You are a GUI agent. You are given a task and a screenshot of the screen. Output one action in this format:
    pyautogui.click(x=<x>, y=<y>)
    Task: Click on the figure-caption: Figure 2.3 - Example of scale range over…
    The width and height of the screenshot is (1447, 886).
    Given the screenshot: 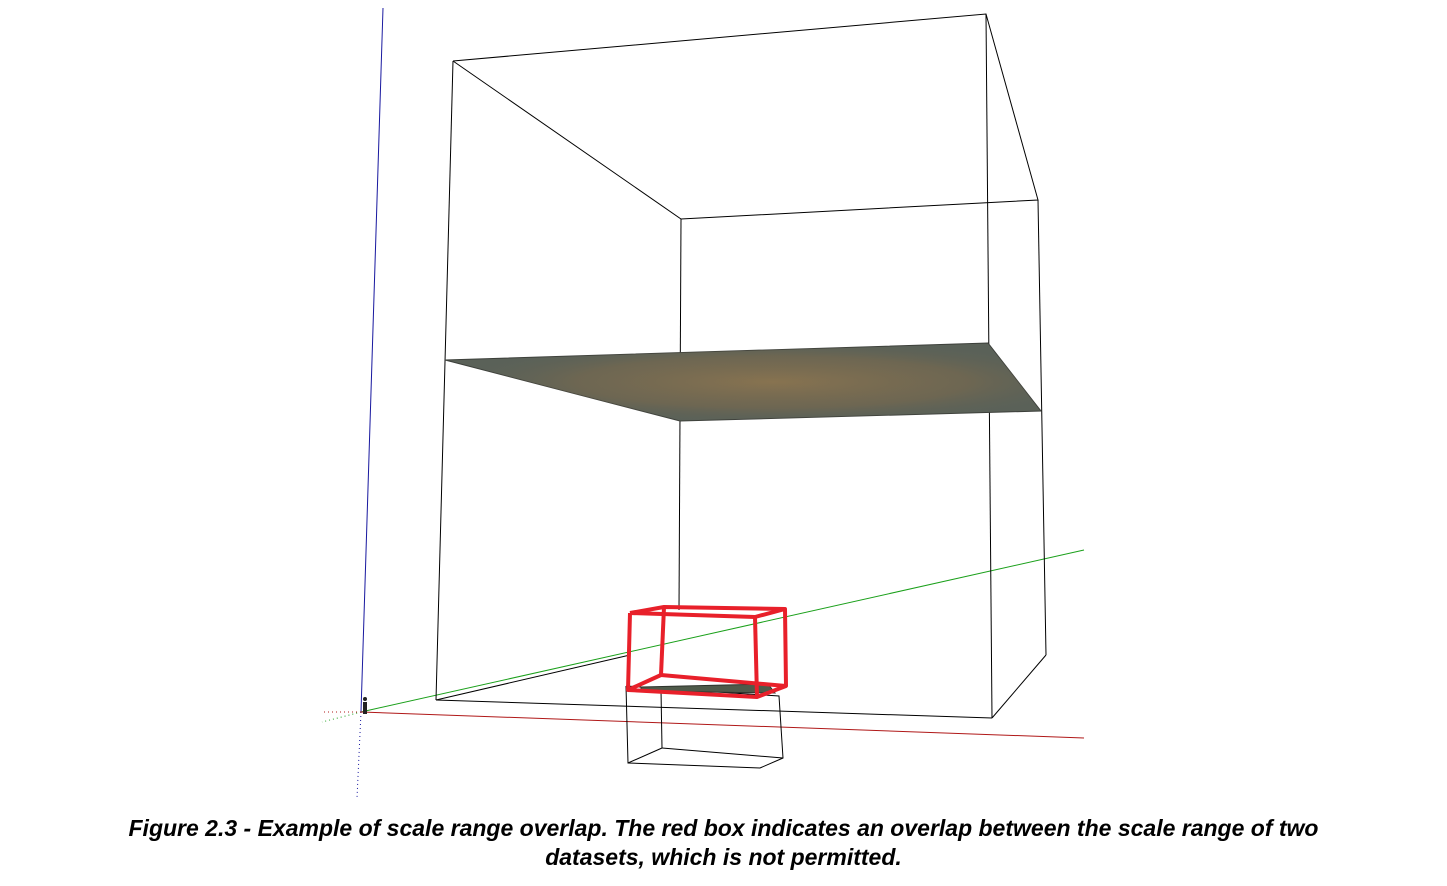 What is the action you would take?
    pyautogui.click(x=723, y=843)
    